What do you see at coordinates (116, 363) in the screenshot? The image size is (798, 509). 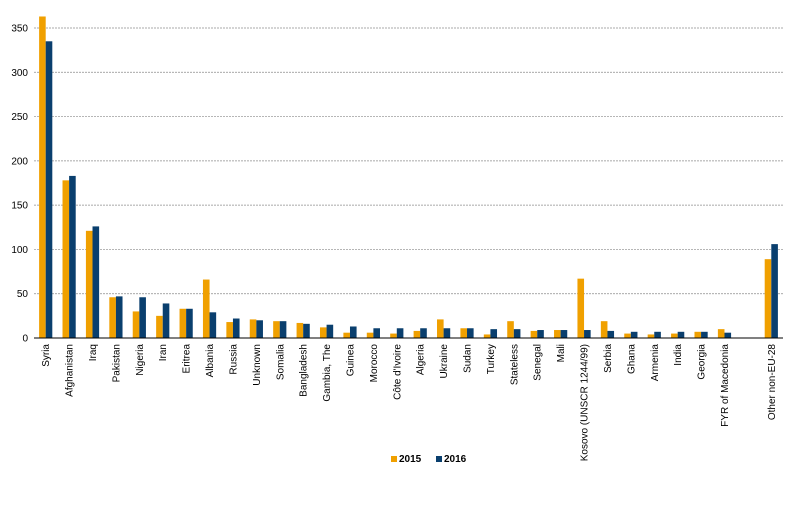 I see `x-tick-label: Pakistan` at bounding box center [116, 363].